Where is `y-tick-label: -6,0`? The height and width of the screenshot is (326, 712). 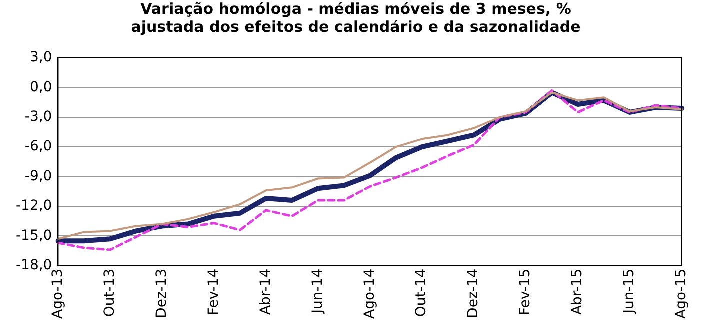 y-tick-label: -6,0 is located at coordinates (38, 146).